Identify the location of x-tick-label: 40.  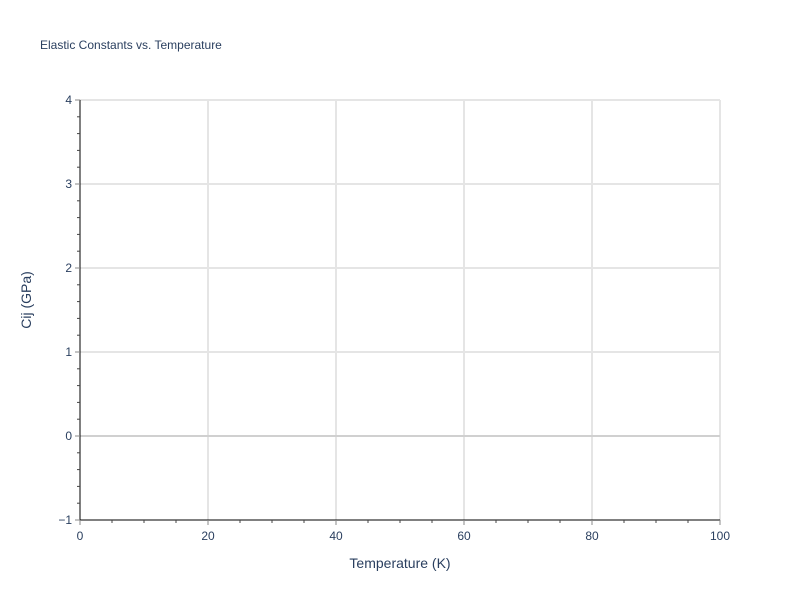
(336, 536).